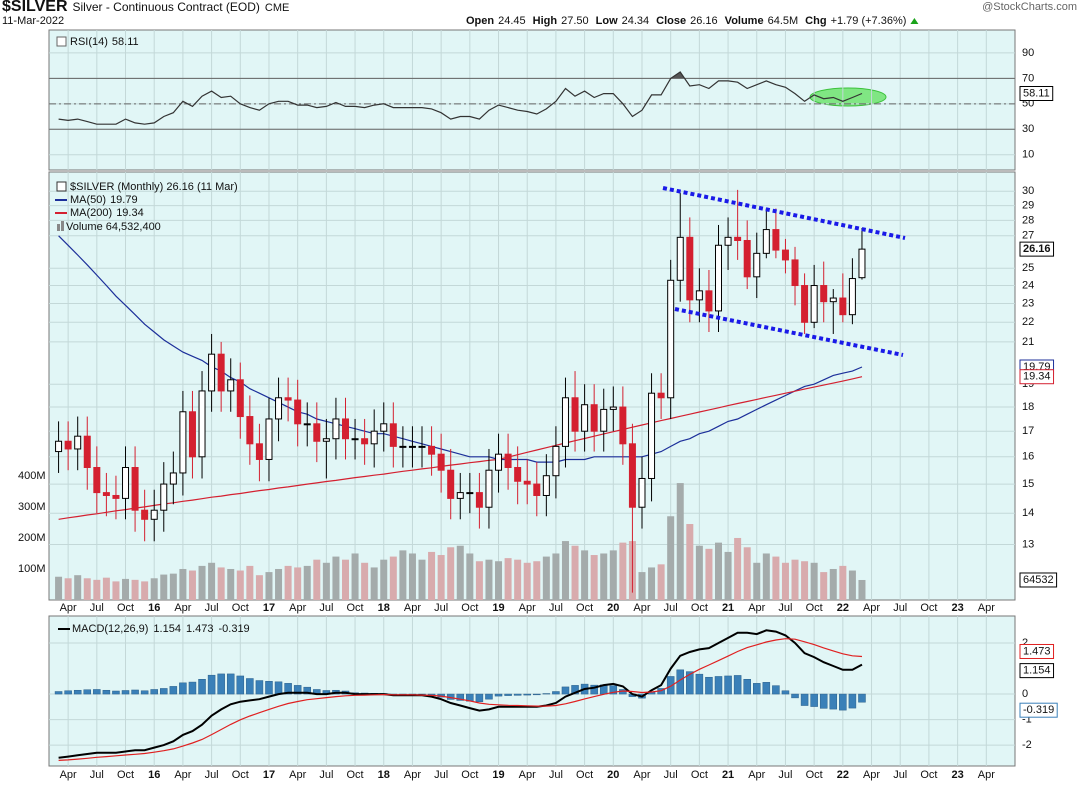 Image resolution: width=1080 pixels, height=786 pixels. What do you see at coordinates (167, 629) in the screenshot?
I see `legend-value: 1.154` at bounding box center [167, 629].